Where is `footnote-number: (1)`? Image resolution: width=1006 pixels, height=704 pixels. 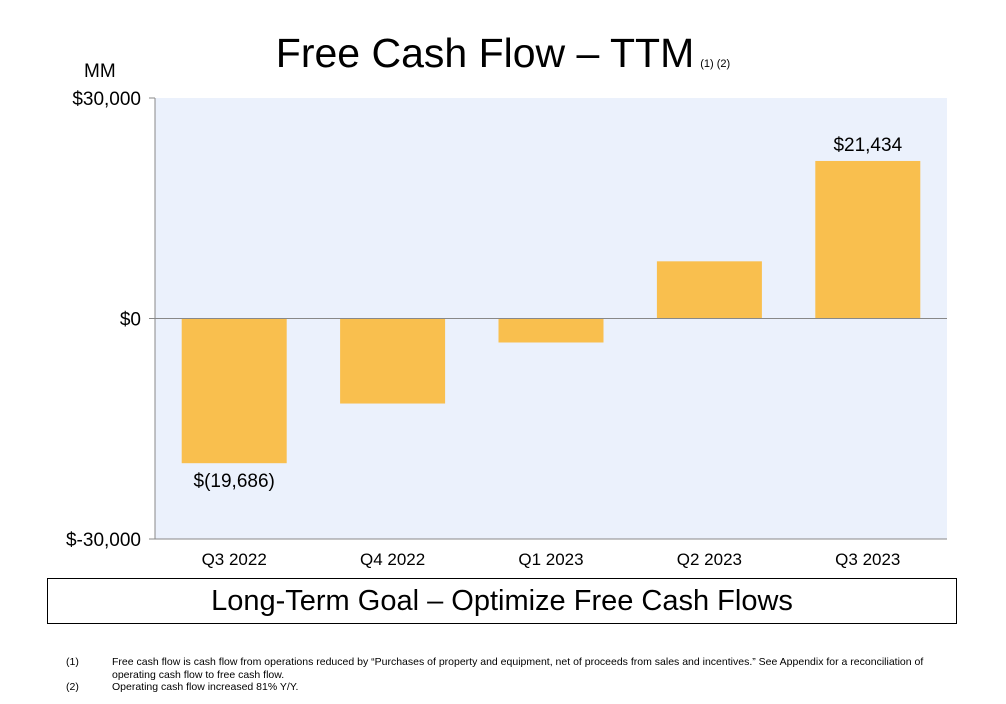
footnote-number: (1) is located at coordinates (72, 662).